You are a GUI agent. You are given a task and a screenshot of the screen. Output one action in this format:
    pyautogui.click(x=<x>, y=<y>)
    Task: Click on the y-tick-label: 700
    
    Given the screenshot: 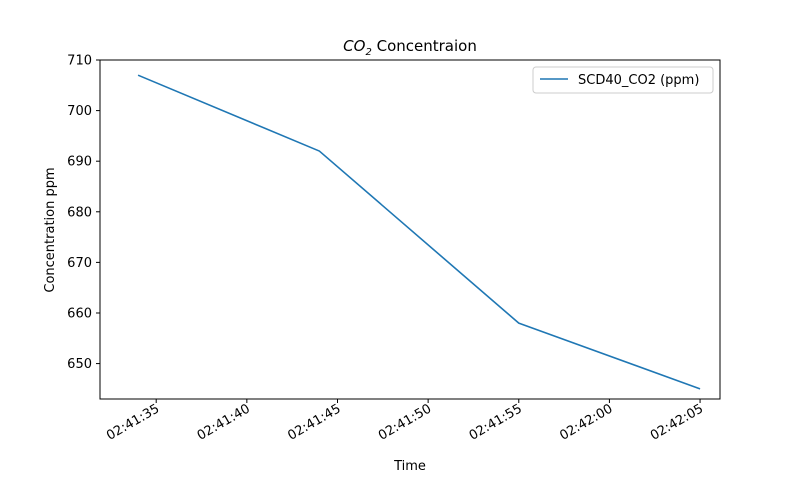 What is the action you would take?
    pyautogui.click(x=79, y=111)
    